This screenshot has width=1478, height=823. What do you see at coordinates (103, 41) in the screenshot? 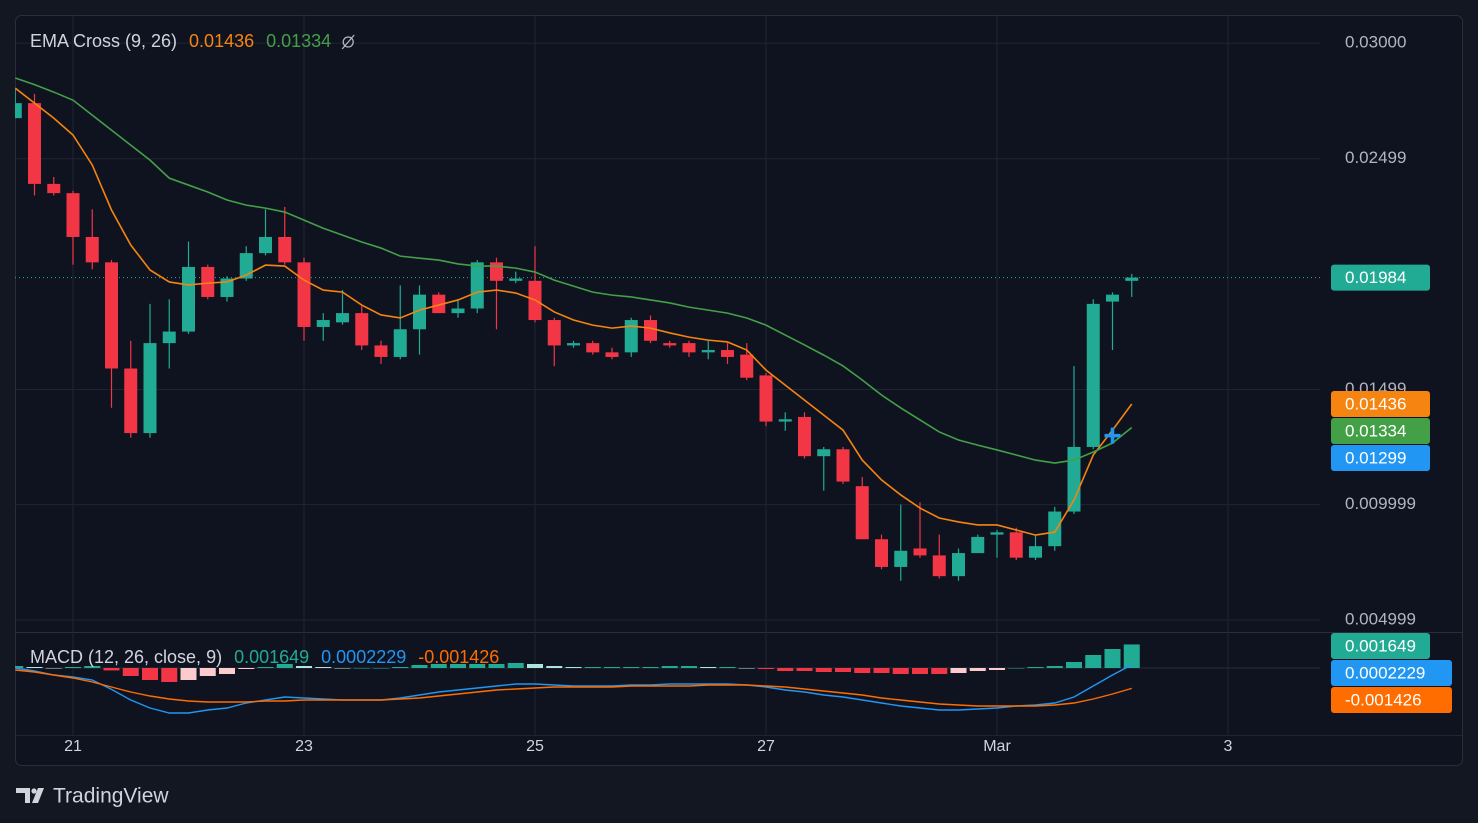
I see `indicator-title: EMA Cross (9, 26)` at bounding box center [103, 41].